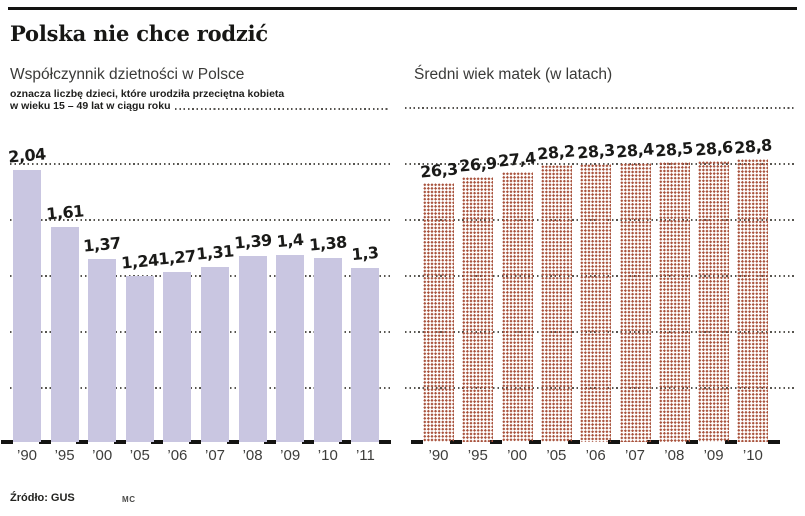  I want to click on value-label: 2,04, so click(27, 155).